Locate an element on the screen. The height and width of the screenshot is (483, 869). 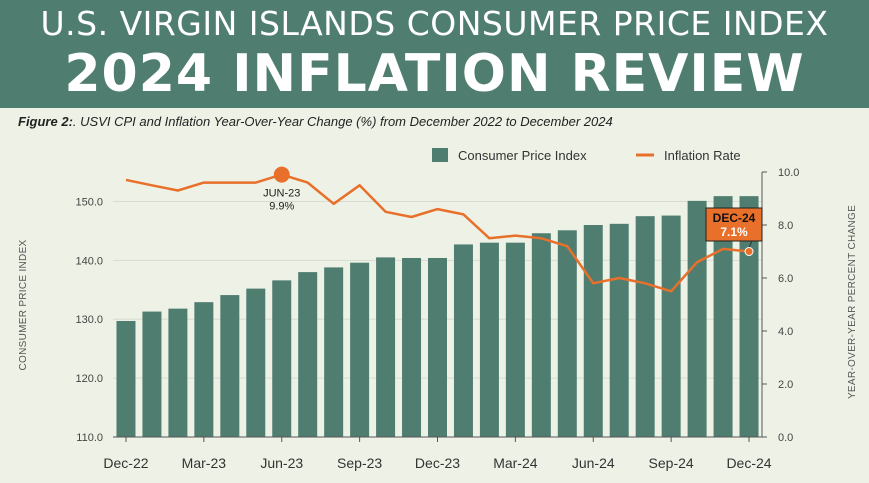
x-tick-label: Dec-22 is located at coordinates (125, 463).